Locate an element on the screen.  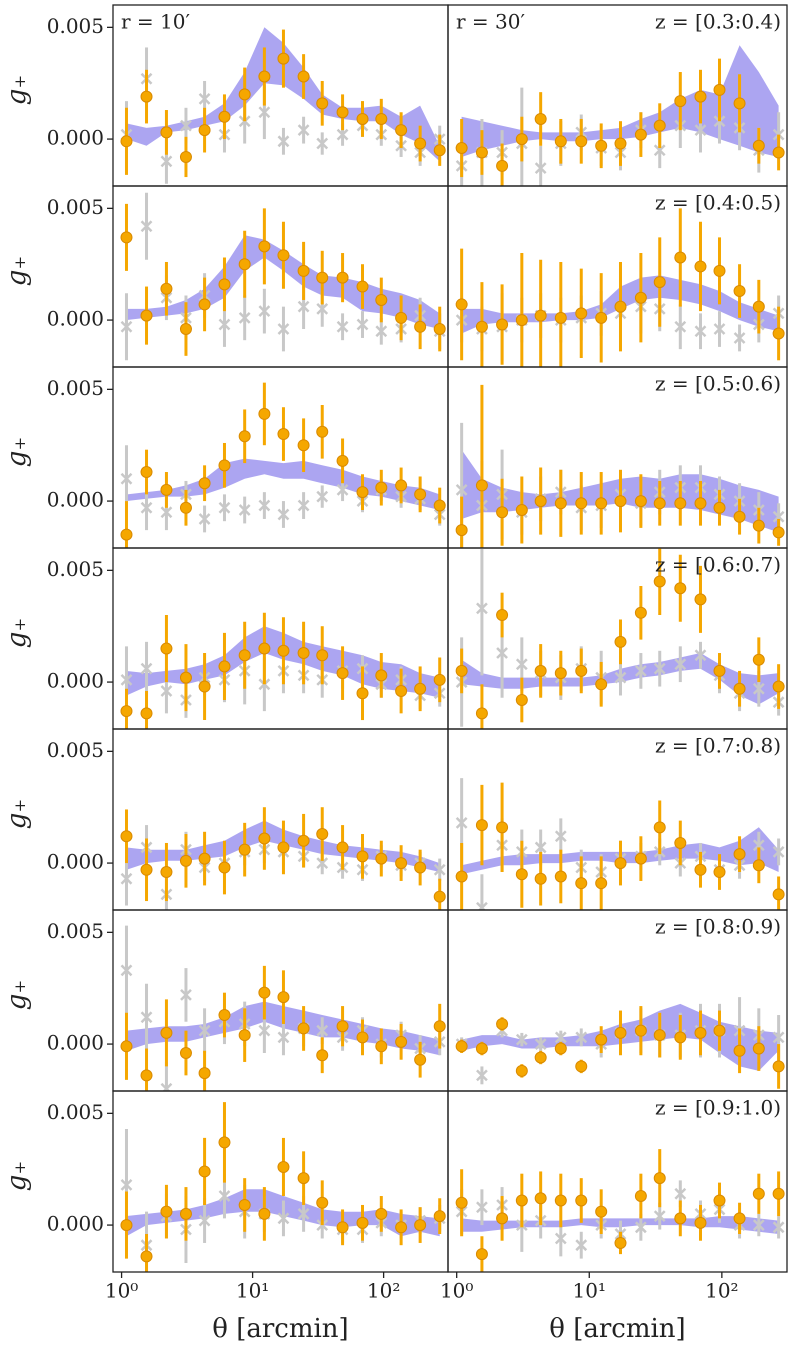
redshift-label: z = [0.5:0.6) is located at coordinates (718, 384).